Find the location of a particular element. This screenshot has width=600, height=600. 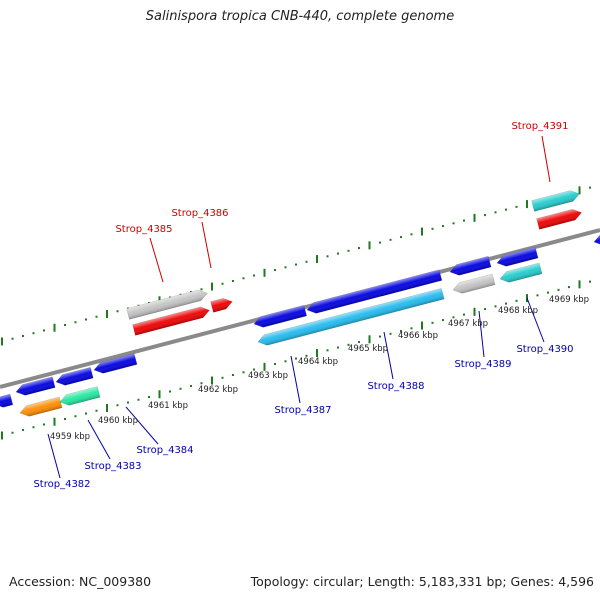

gene-label: Strop_4386 is located at coordinates (199, 213).